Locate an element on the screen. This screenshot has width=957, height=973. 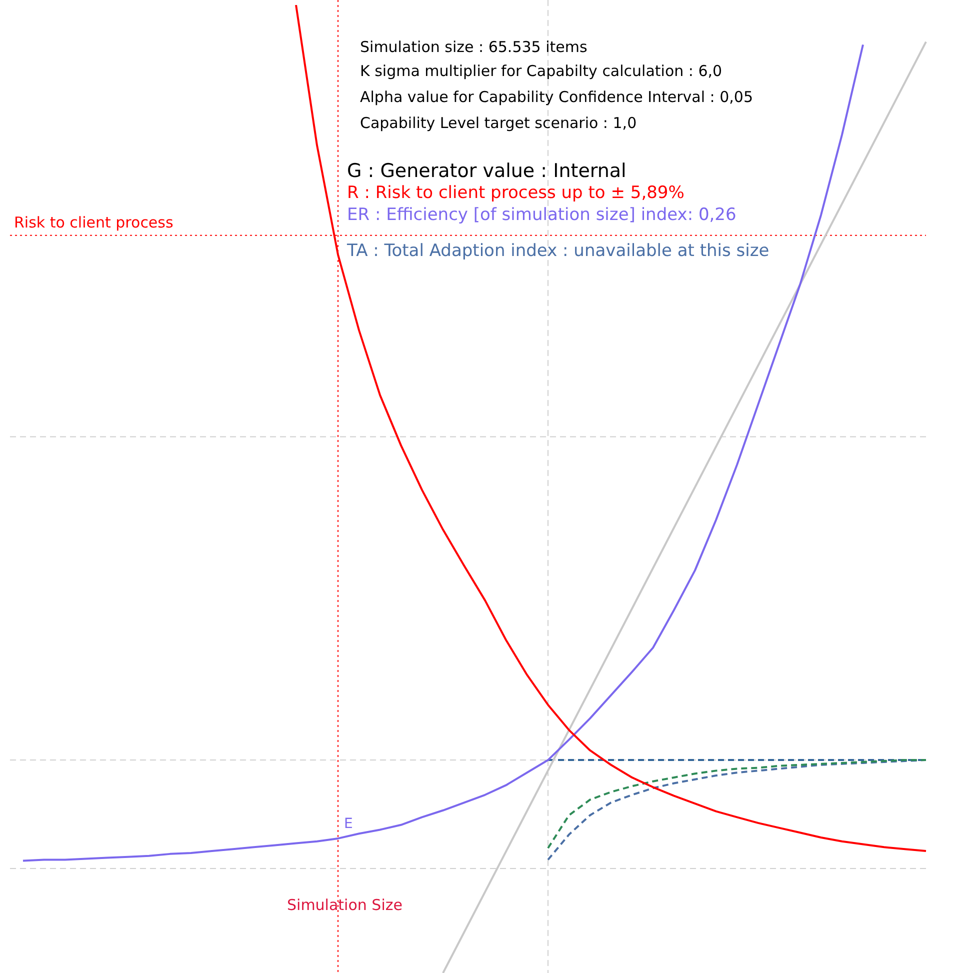
annotation: R : Risk to client process up to ± 5,89% is located at coordinates (515, 193).